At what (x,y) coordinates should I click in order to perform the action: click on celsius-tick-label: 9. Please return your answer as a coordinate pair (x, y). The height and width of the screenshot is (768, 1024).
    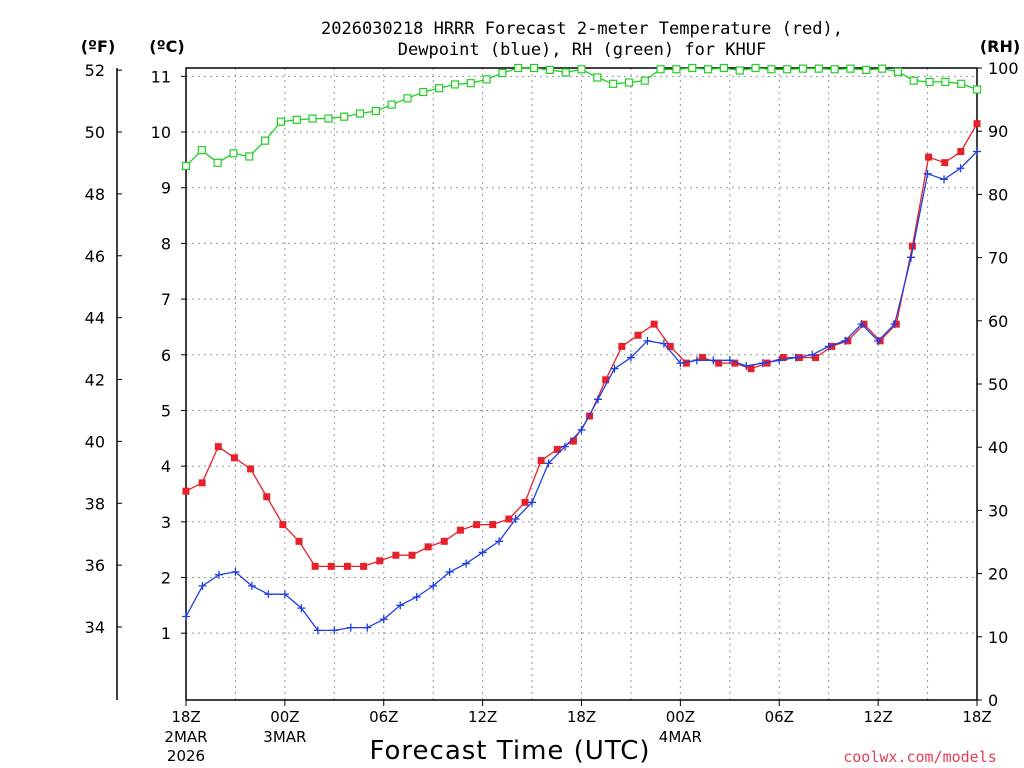
    Looking at the image, I should click on (166, 188).